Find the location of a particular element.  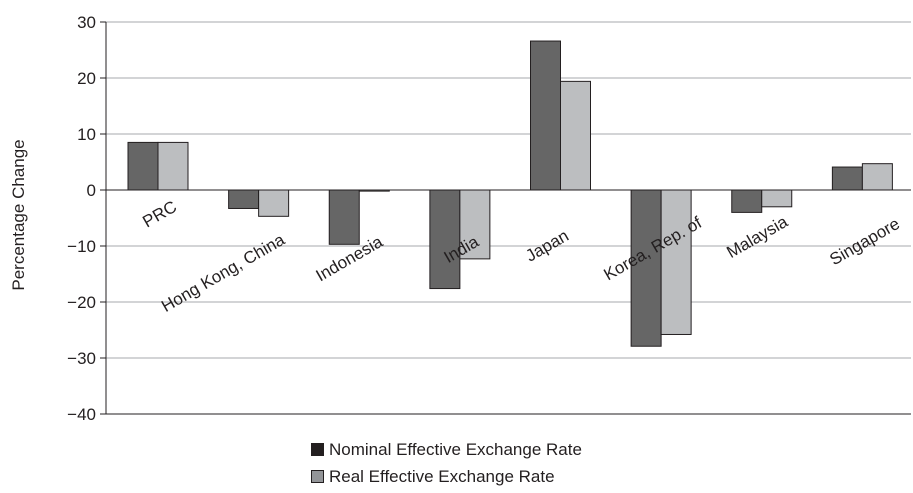

category-label: Hong Kong, China is located at coordinates (223, 273).